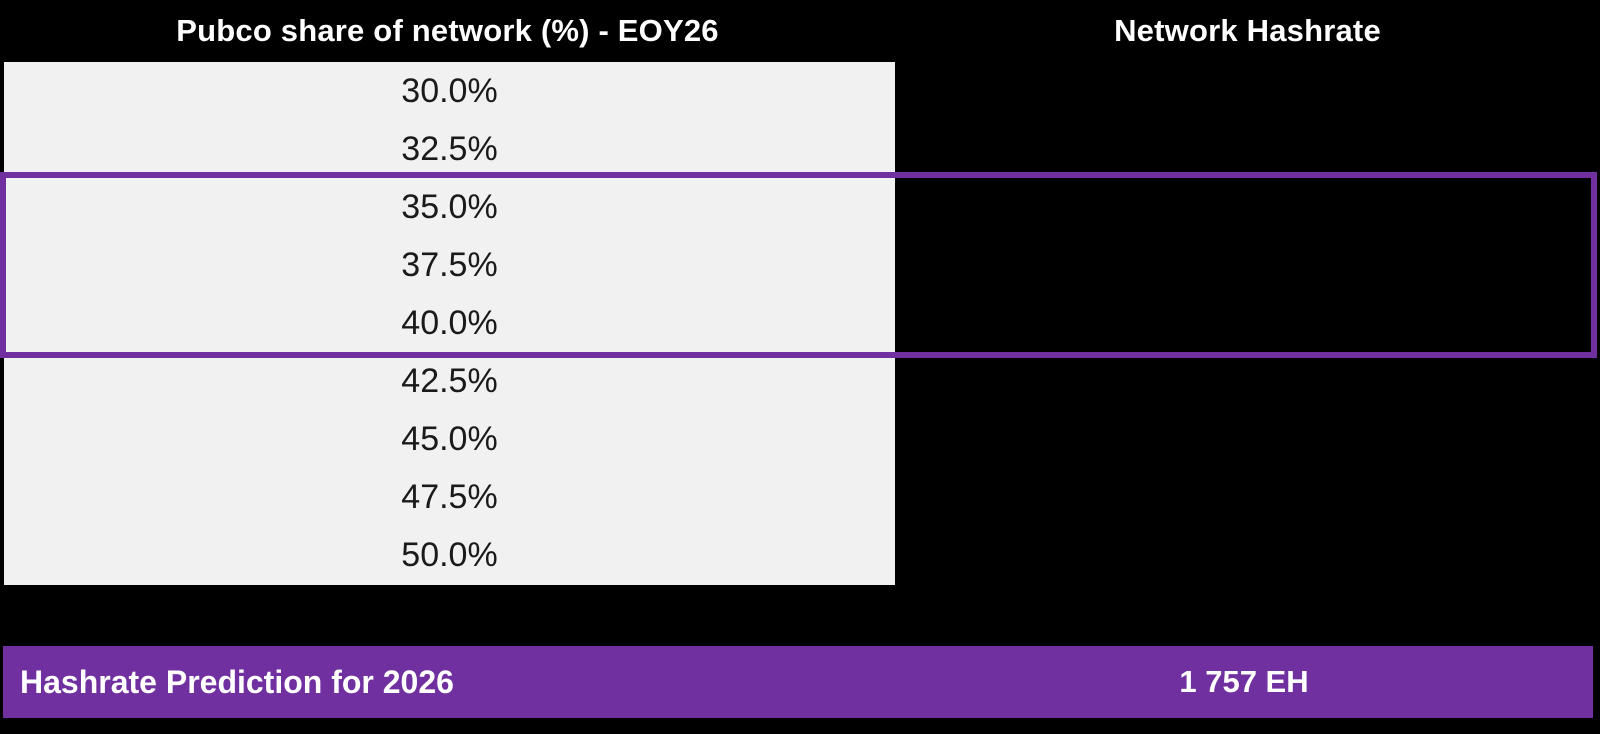 The image size is (1600, 734). What do you see at coordinates (1247, 30) in the screenshot?
I see `network-hashrate-column-header: Network Hashrate` at bounding box center [1247, 30].